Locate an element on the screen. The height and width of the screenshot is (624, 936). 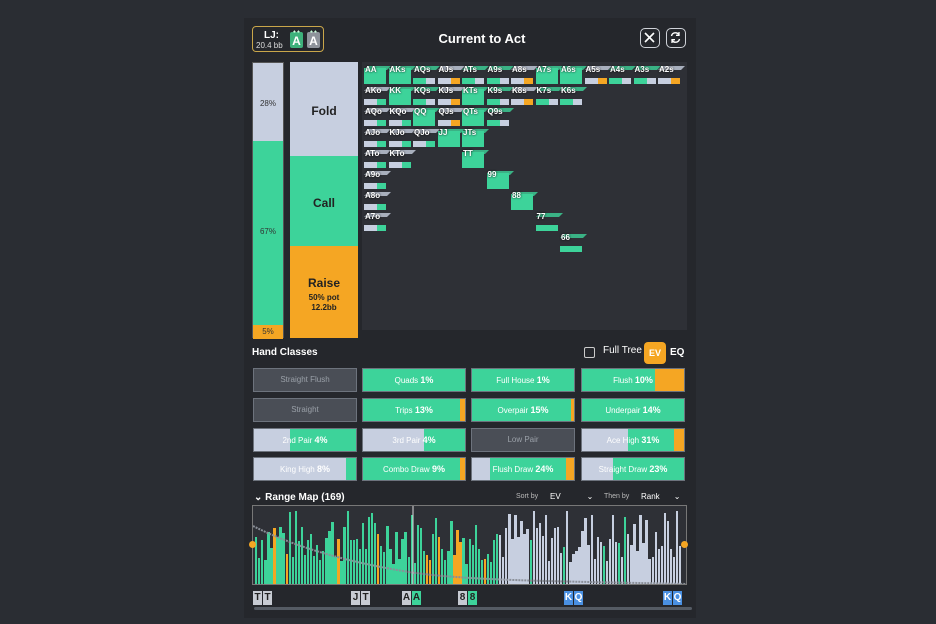
raise-action: Raise 50% pot 12.2bb is located at coordinates (324, 292).